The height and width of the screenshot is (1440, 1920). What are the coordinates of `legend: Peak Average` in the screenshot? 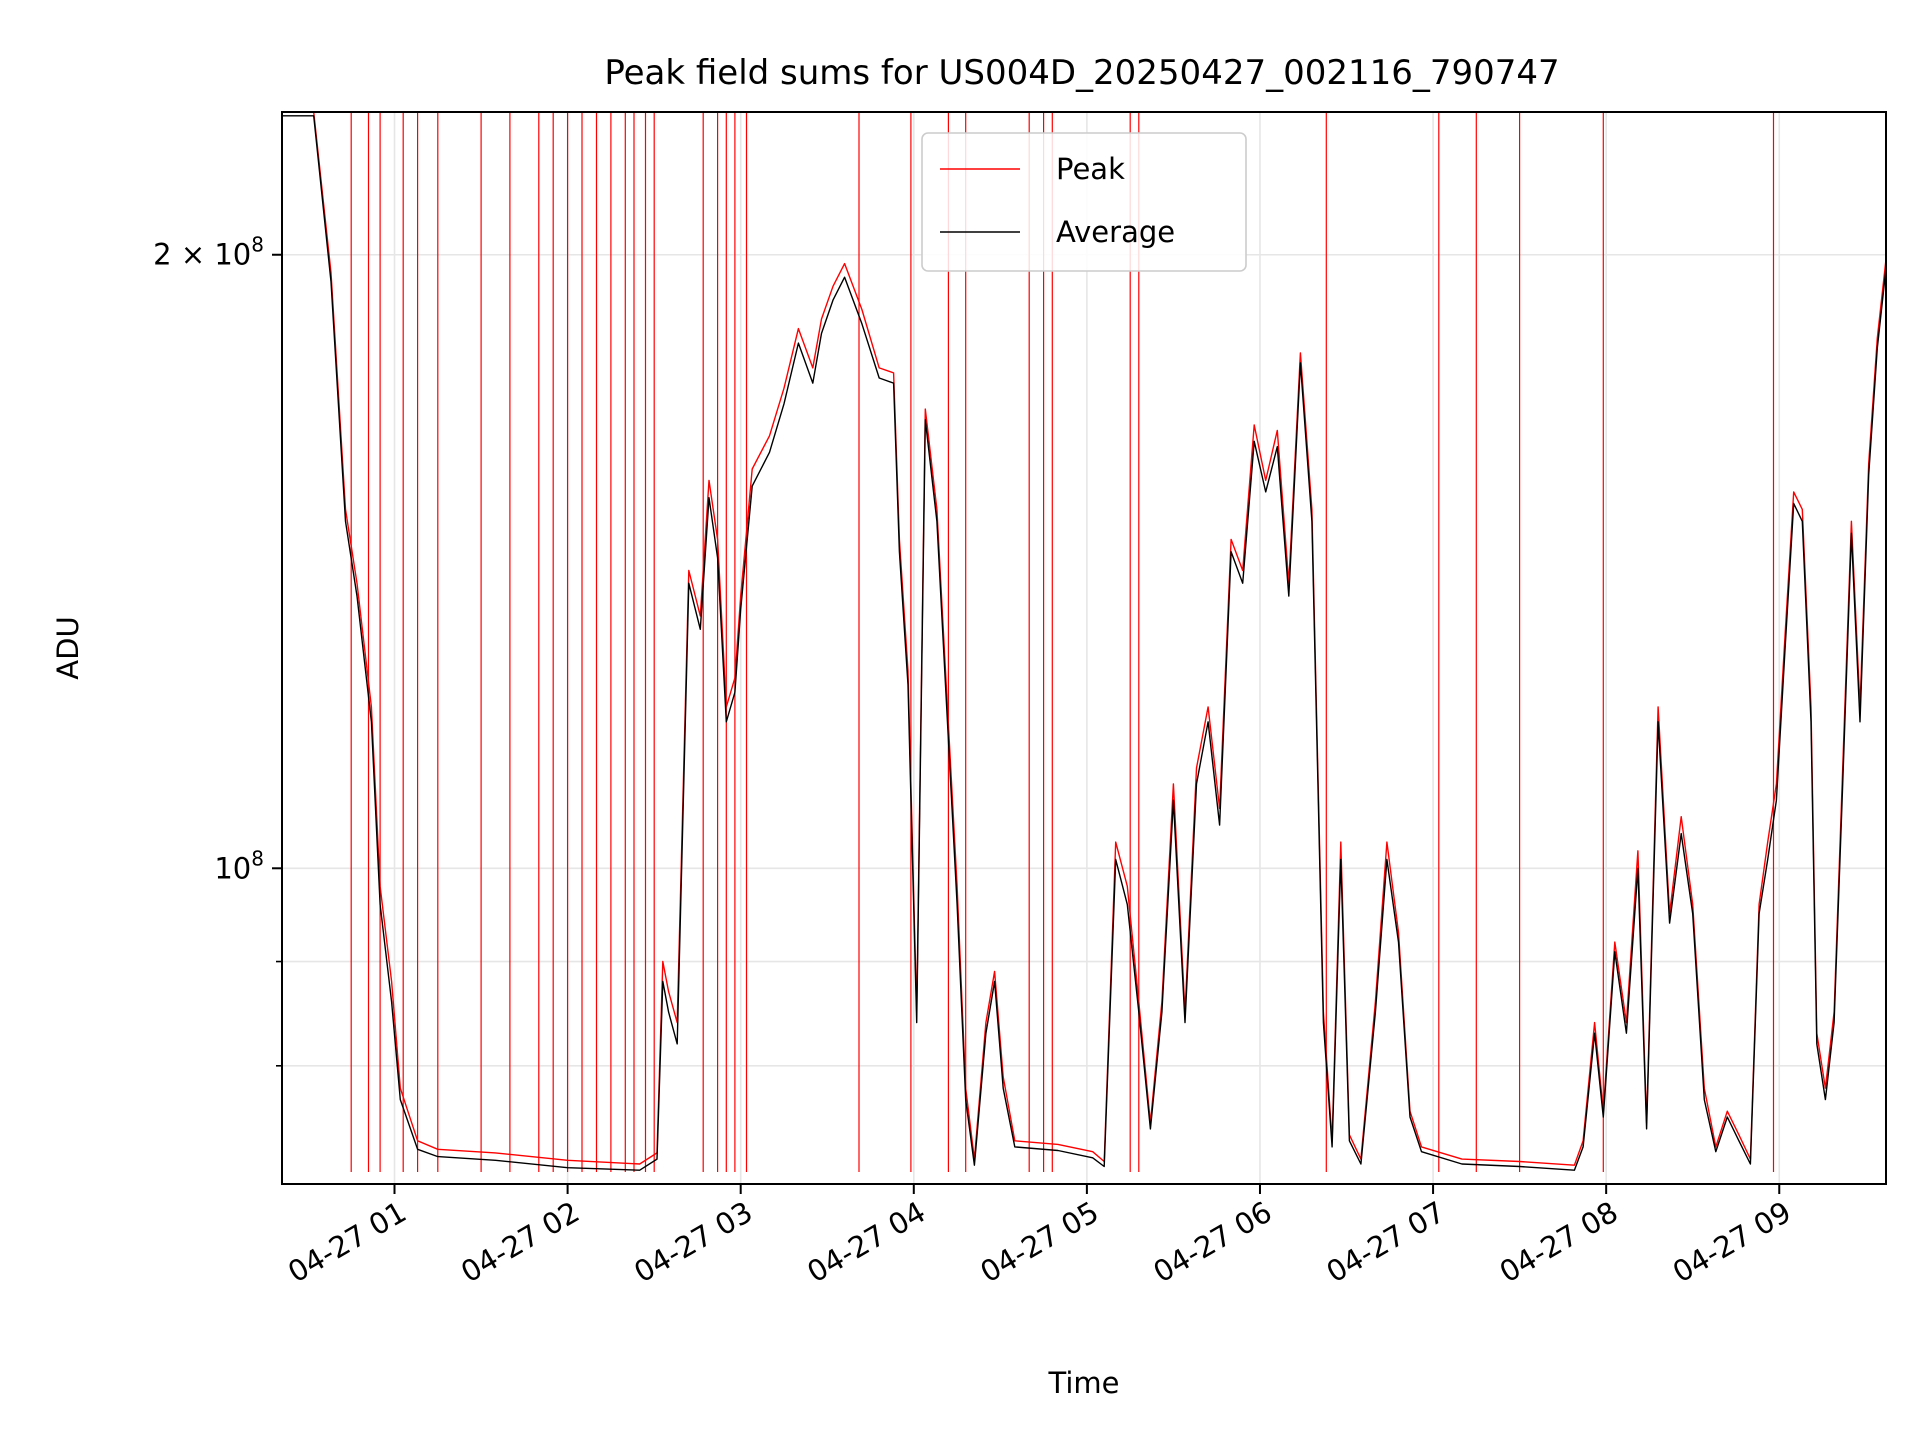 It's located at (1084, 202).